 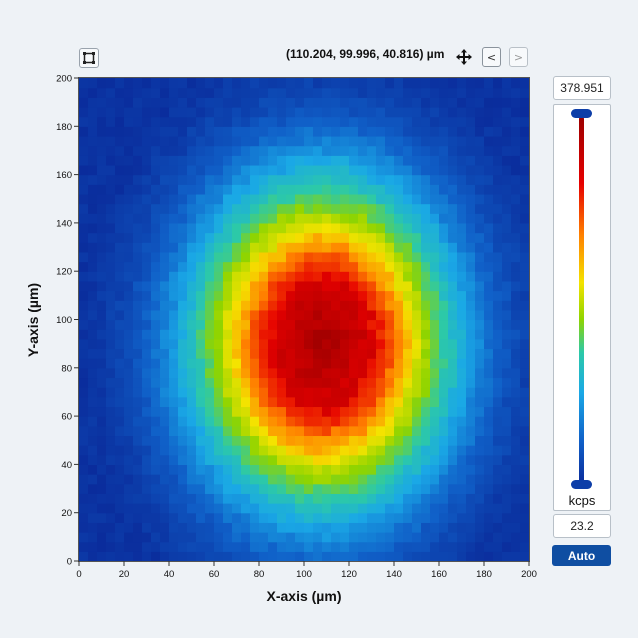 I want to click on colorscale-min-input: 23.2, so click(x=582, y=526).